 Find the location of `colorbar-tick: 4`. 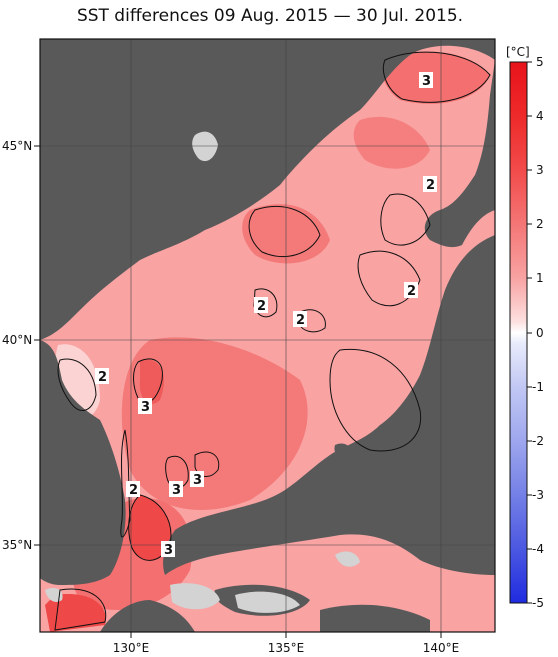

colorbar-tick: 4 is located at coordinates (540, 116).